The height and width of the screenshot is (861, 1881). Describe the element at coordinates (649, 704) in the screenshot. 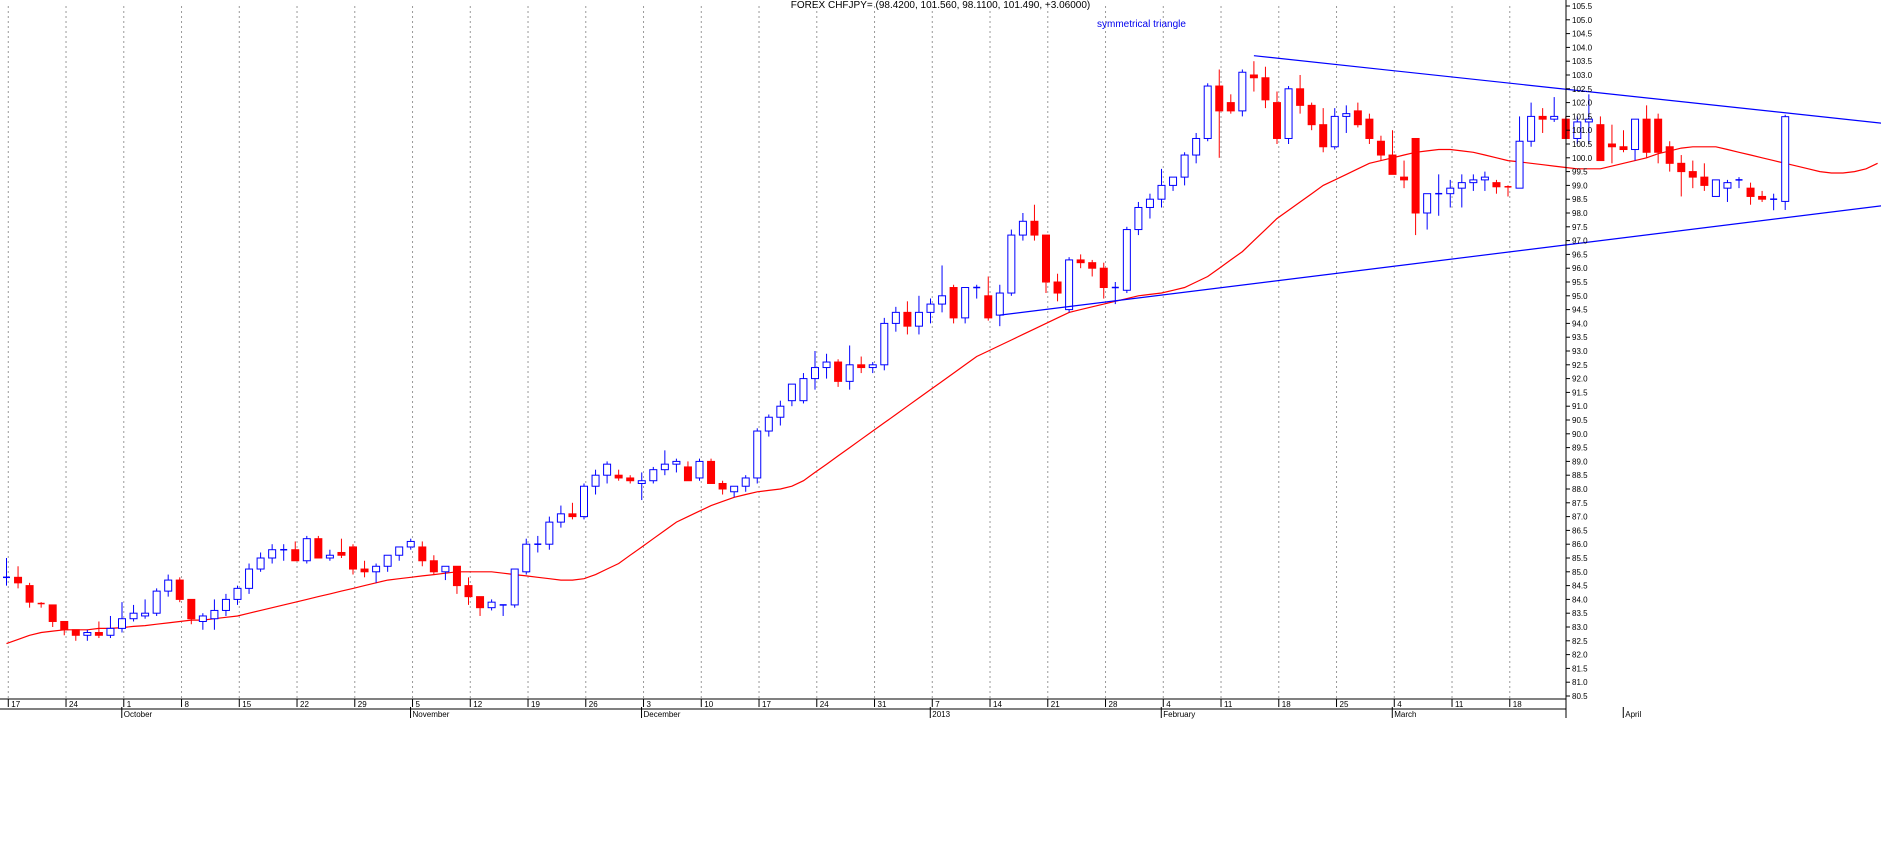

I see `x-tick-label: 3` at that location.